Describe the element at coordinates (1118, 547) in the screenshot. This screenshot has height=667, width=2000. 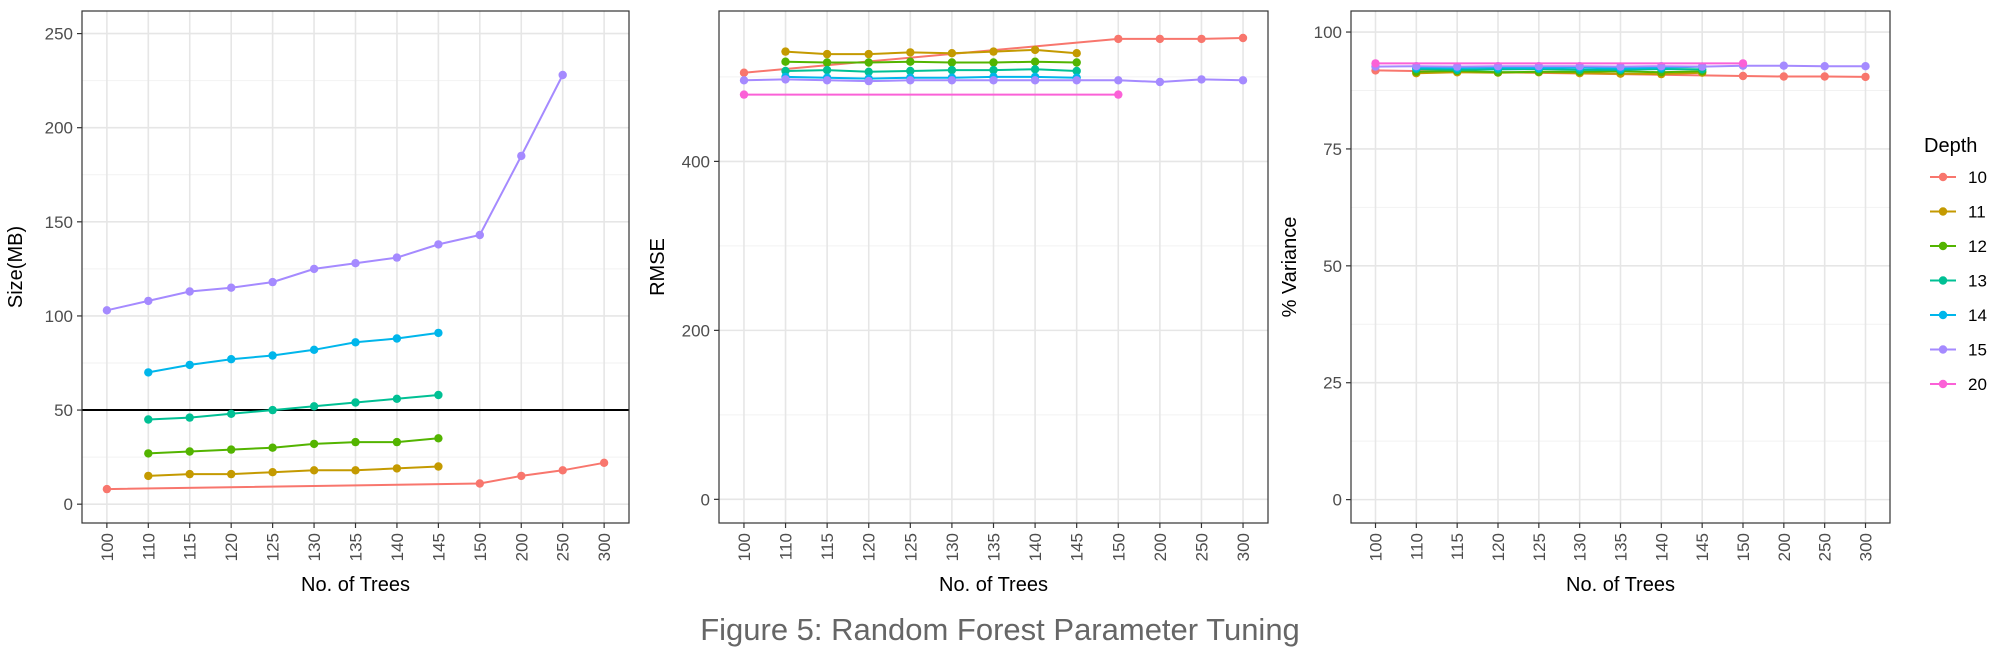
I see `x-tick-label: 150` at that location.